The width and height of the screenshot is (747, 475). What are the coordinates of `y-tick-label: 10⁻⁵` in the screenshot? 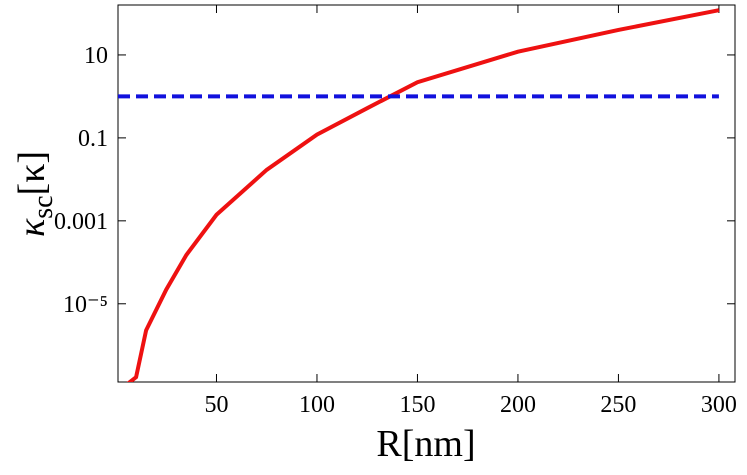 It's located at (85, 305).